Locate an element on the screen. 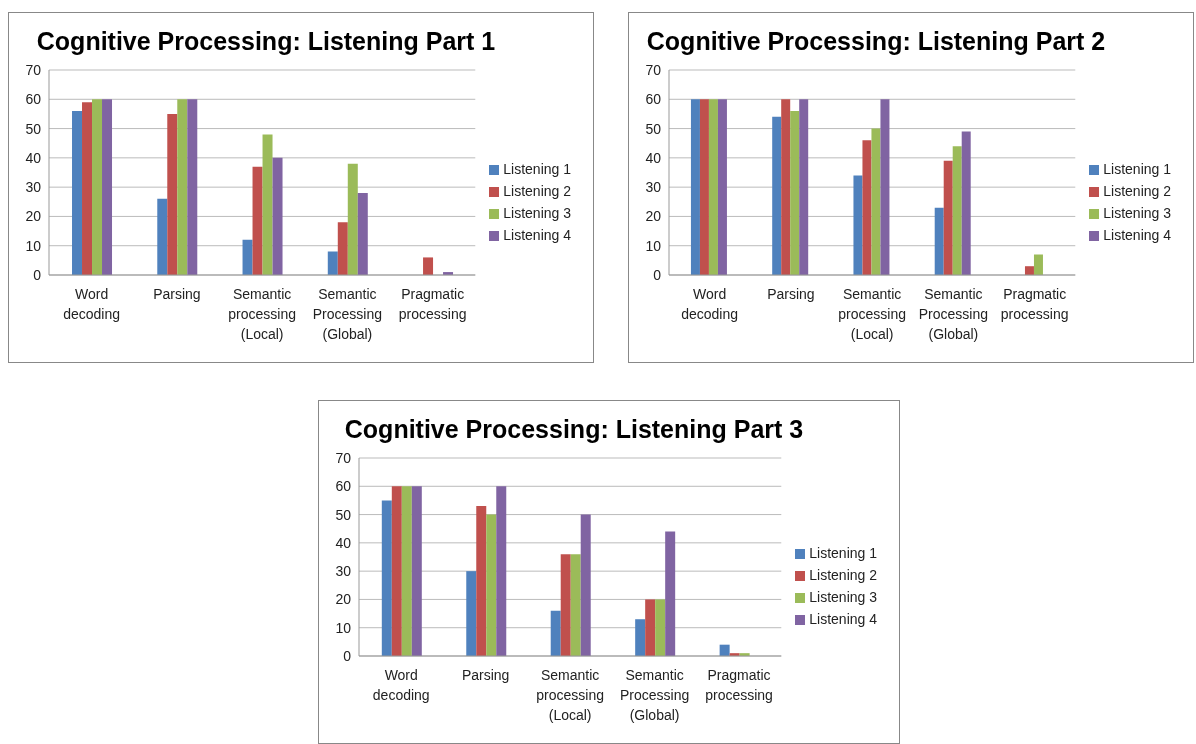  chart-title: Cognitive Processing: Listening Part 2 is located at coordinates (876, 41).